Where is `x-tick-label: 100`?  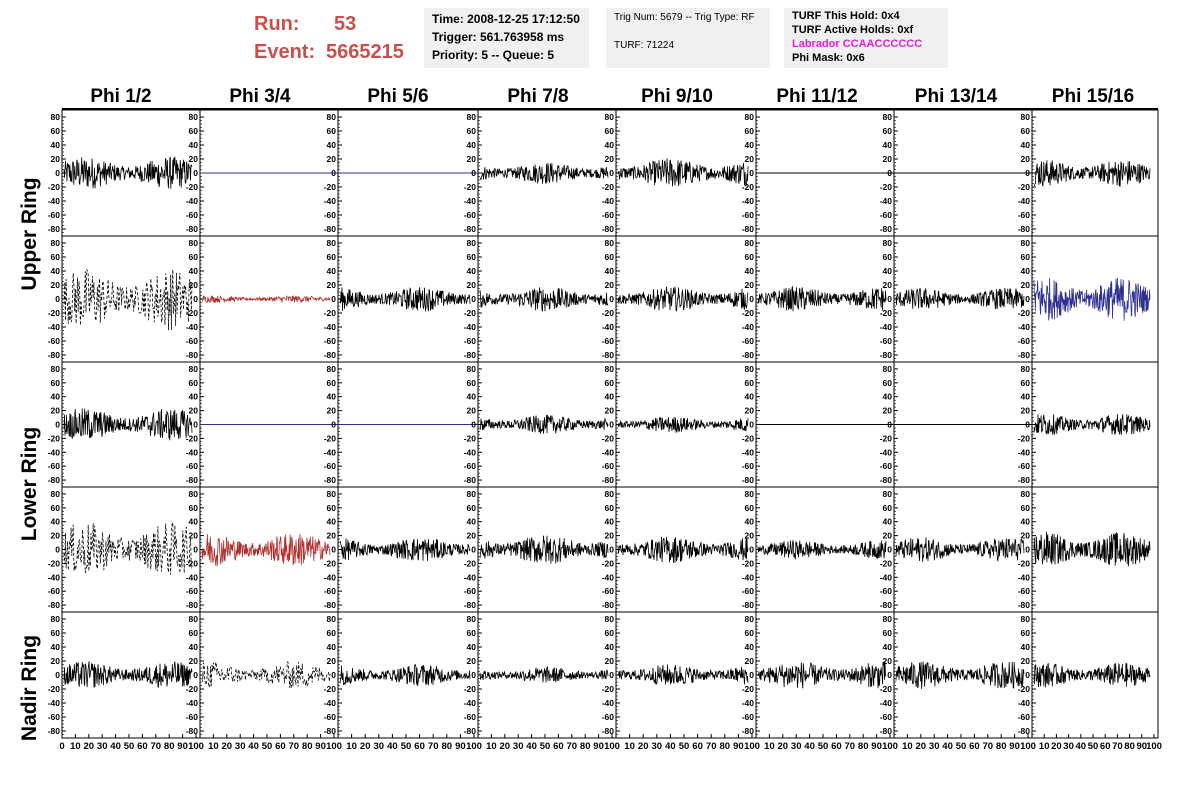
x-tick-label: 100 is located at coordinates (752, 746).